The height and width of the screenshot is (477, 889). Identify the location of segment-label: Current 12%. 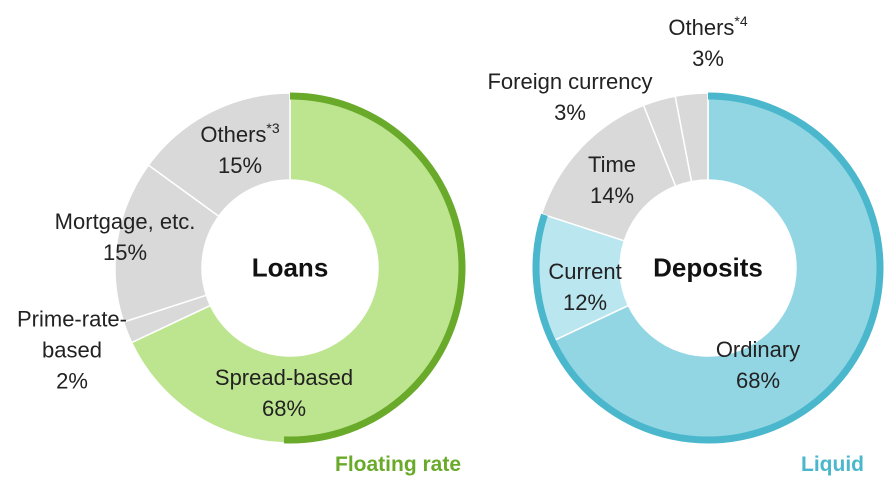
(584, 287).